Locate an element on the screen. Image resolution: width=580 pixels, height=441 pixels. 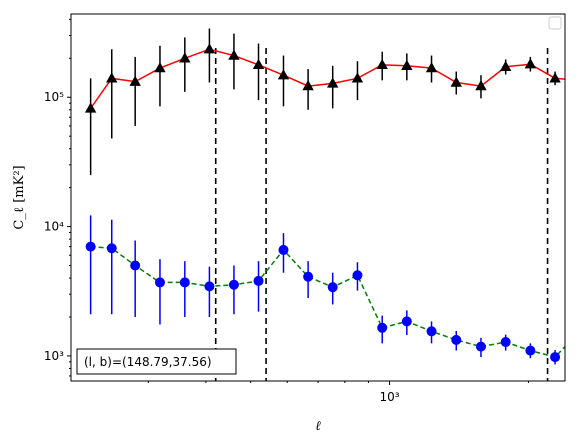
legend-box is located at coordinates (555, 23).